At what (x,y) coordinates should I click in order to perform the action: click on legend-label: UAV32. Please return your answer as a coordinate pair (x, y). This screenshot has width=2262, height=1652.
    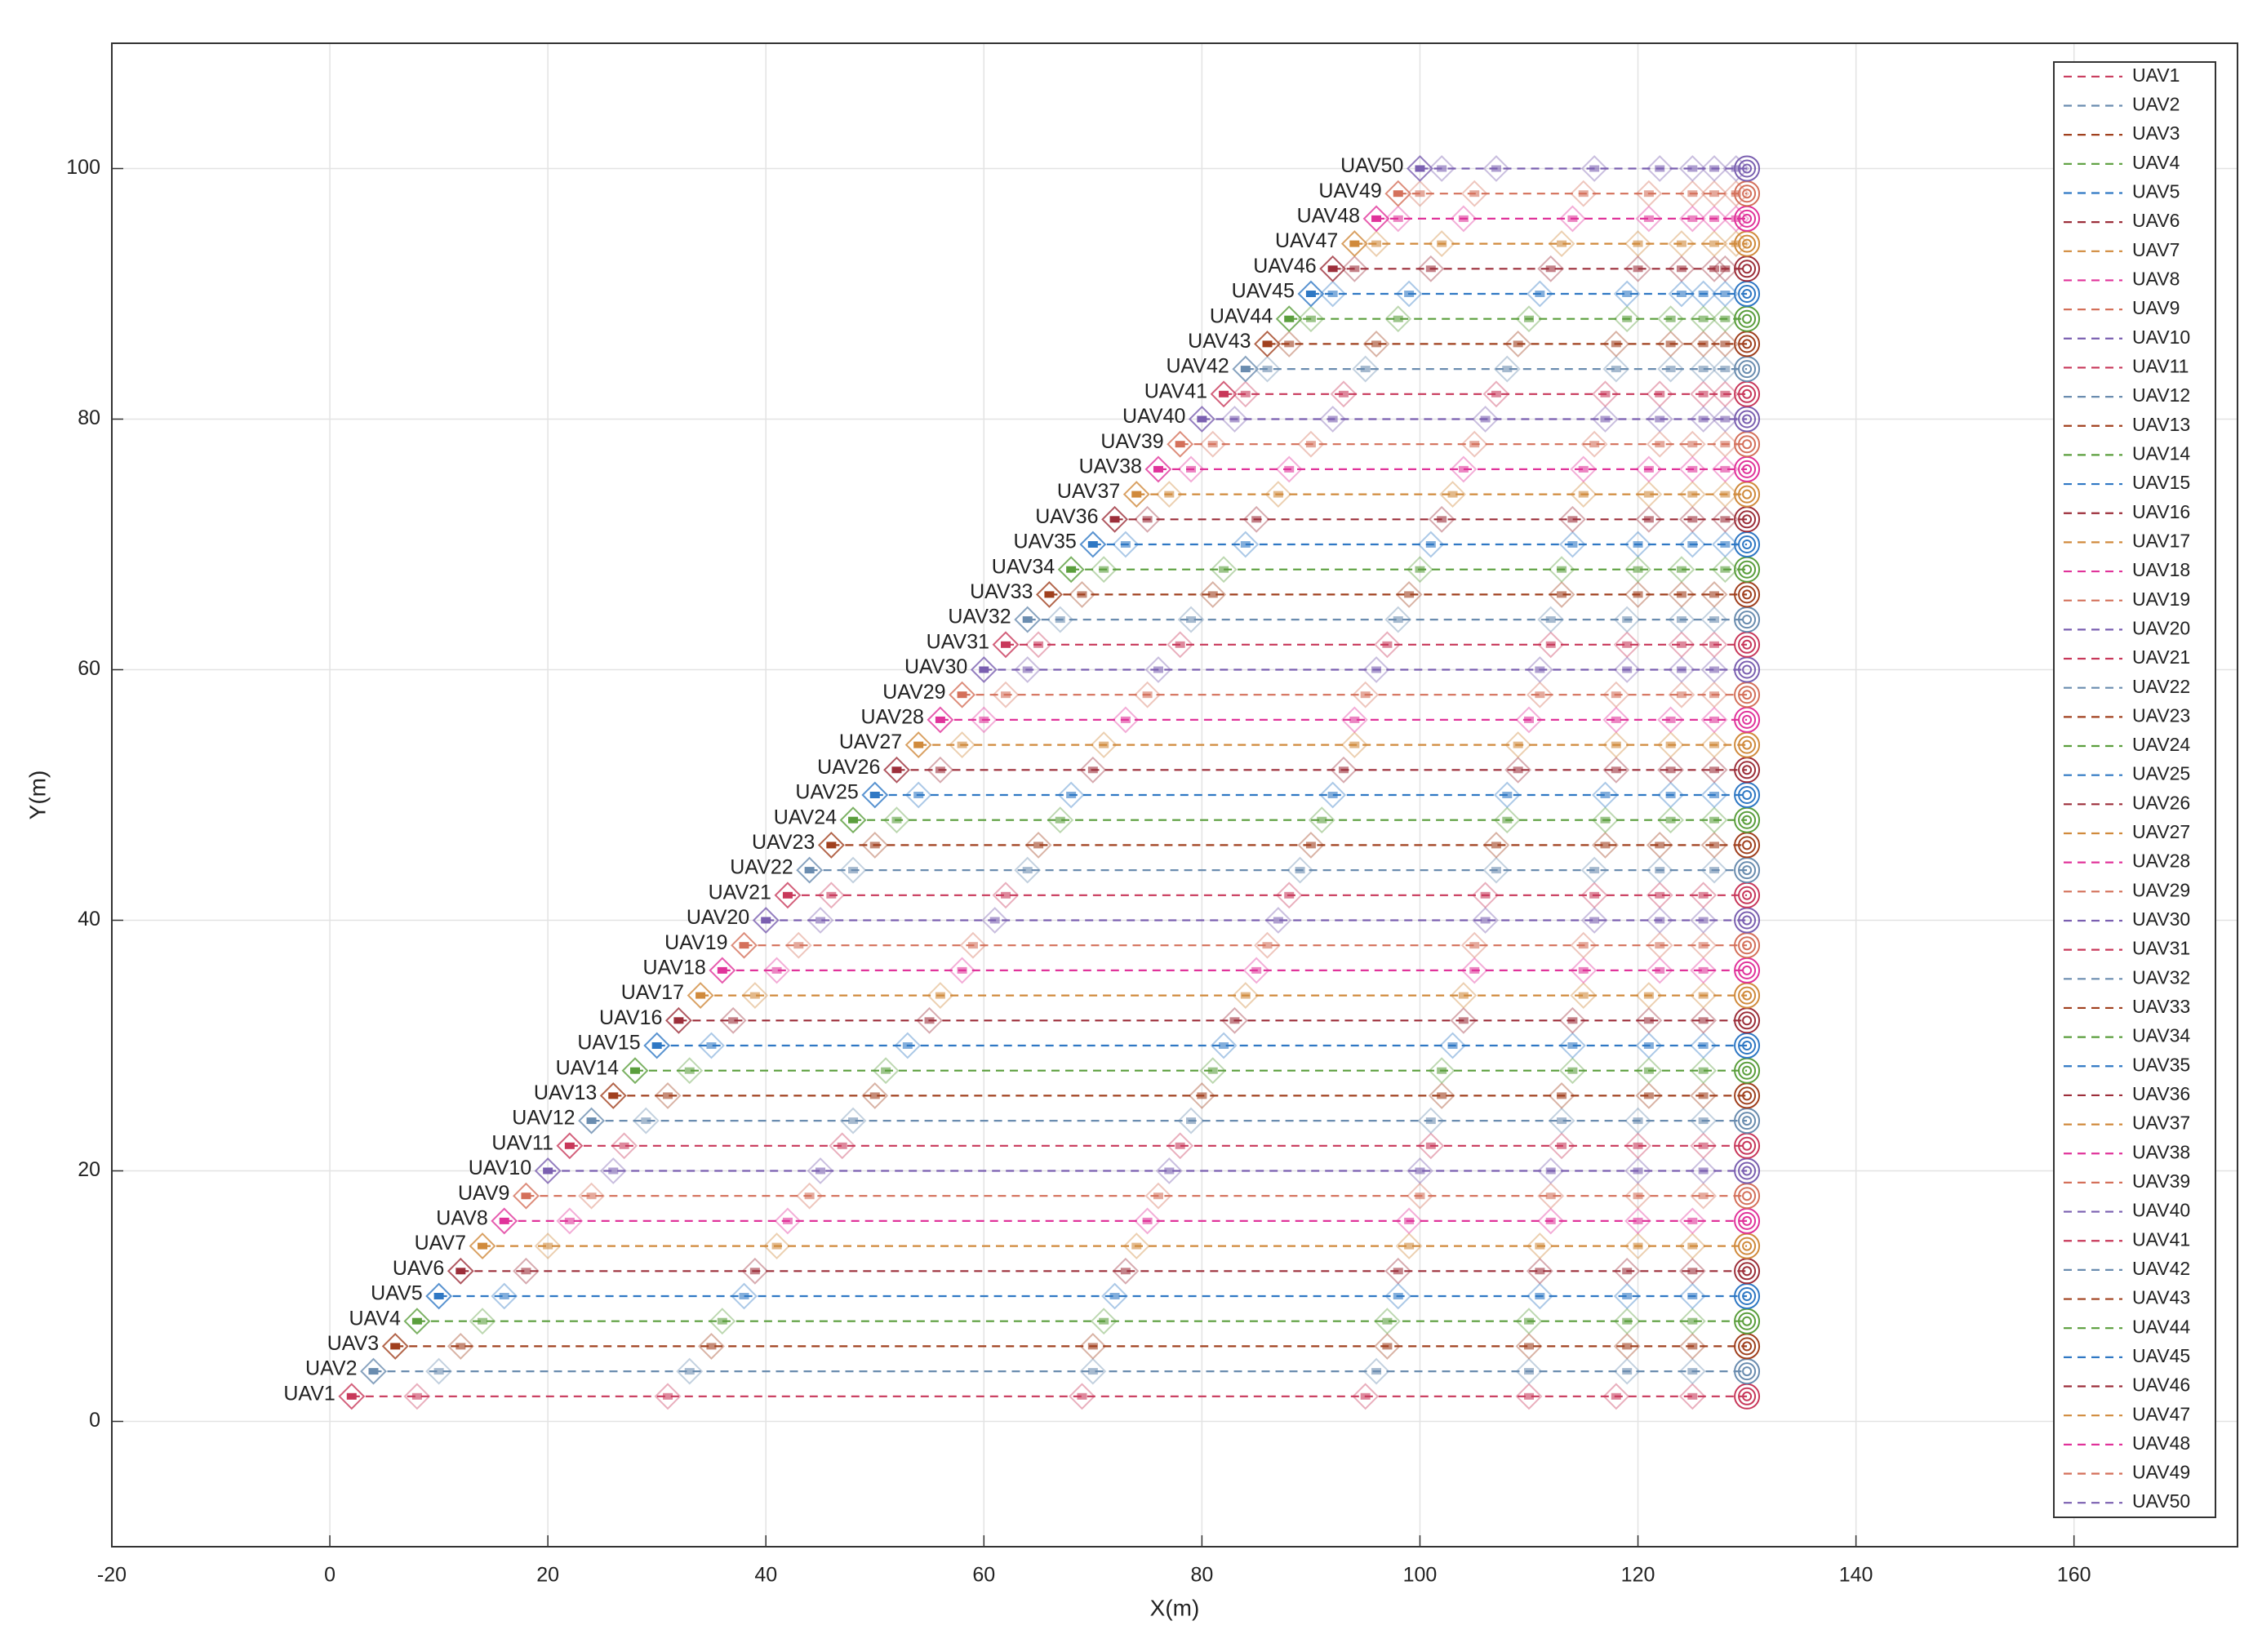
    Looking at the image, I should click on (2161, 977).